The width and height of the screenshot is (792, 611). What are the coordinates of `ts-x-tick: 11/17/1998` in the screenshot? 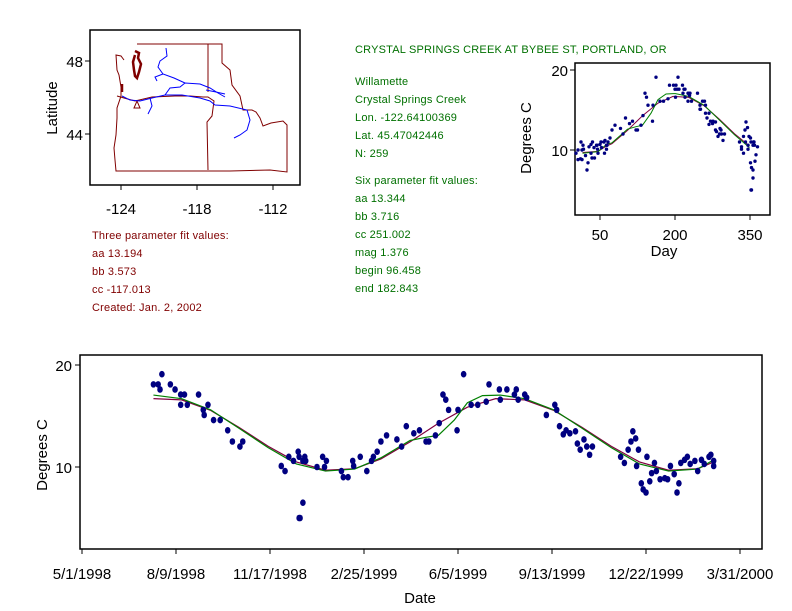 It's located at (270, 574).